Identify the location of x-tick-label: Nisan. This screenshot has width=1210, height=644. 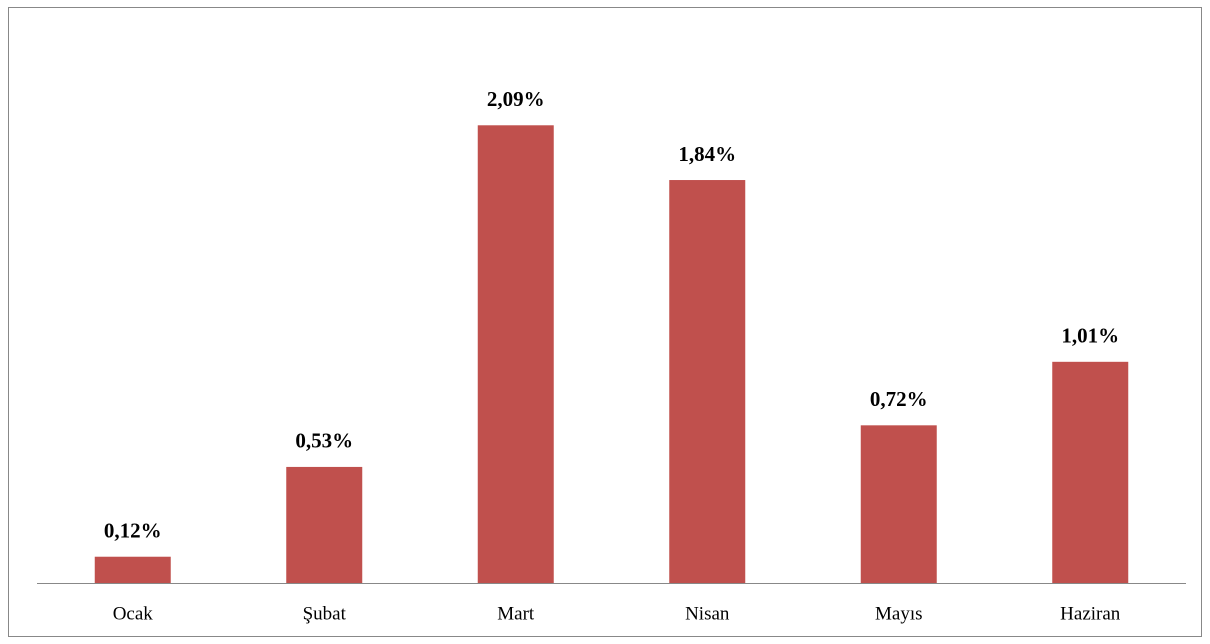
(707, 613).